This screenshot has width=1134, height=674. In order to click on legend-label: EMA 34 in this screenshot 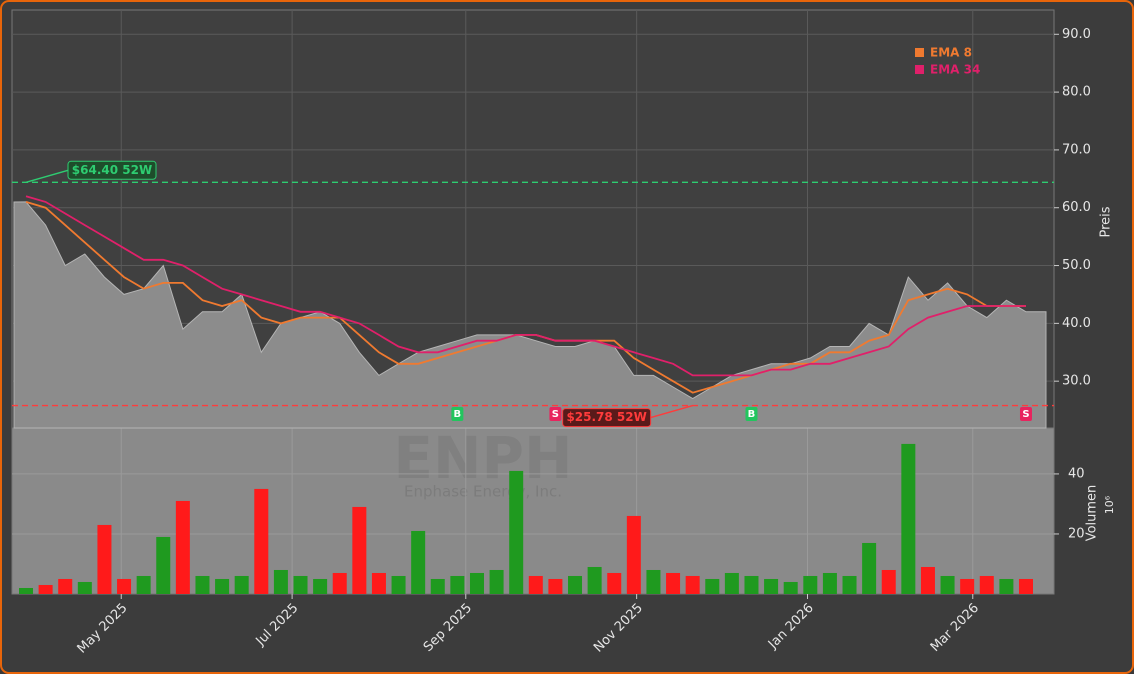, I will do `click(955, 70)`.